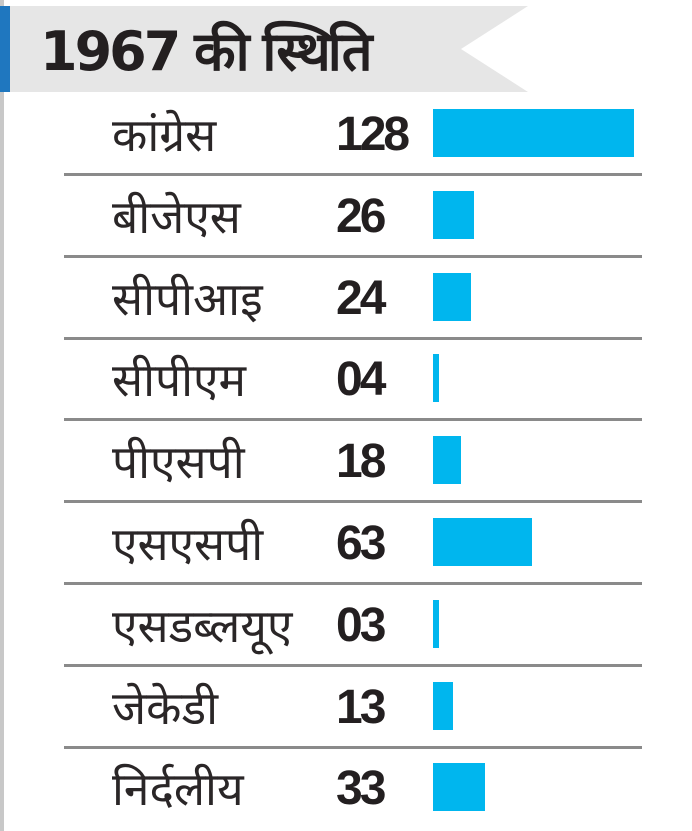  Describe the element at coordinates (361, 462) in the screenshot. I see `seat-count: 18` at that location.